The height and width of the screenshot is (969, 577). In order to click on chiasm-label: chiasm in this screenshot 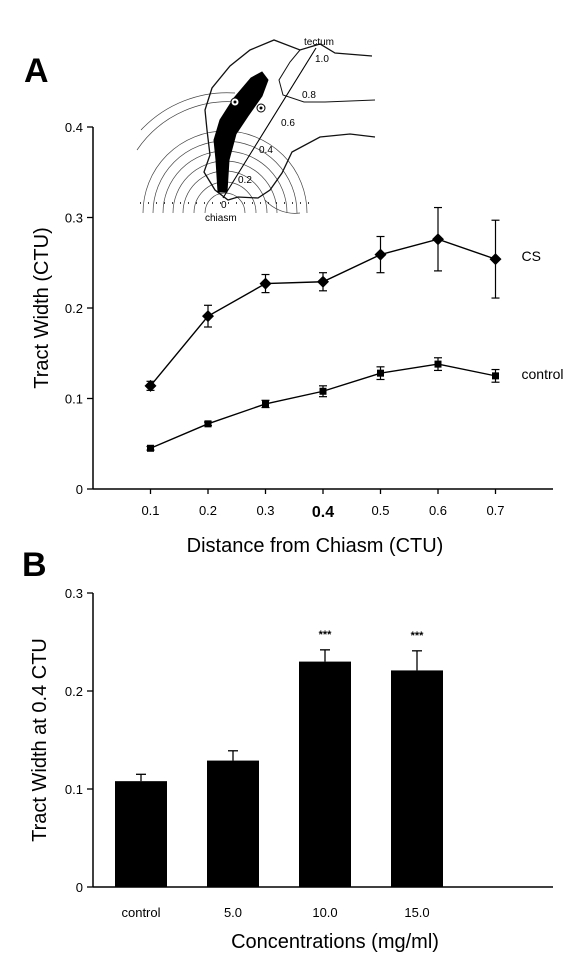, I will do `click(221, 218)`.